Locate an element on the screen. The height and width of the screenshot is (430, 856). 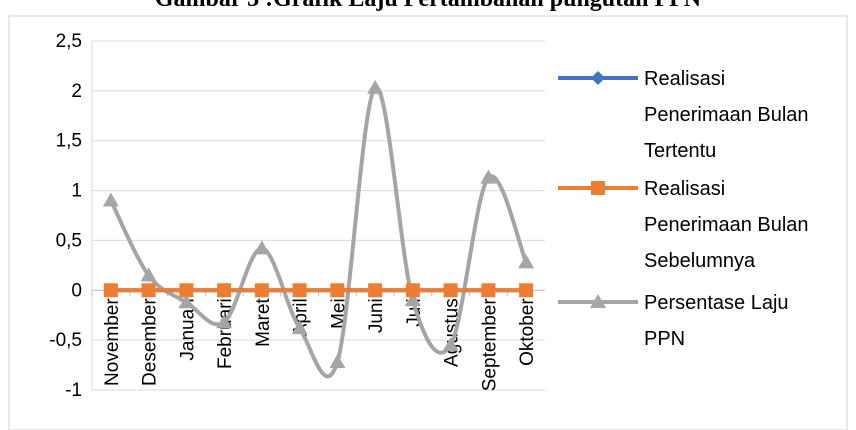
y-tick-label: -1 is located at coordinates (73, 390).